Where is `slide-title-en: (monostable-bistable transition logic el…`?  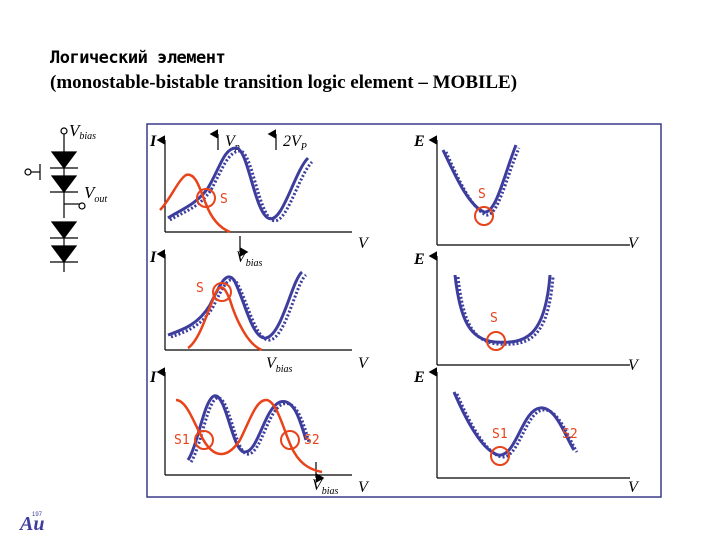
slide-title-en: (monostable-bistable transition logic el… is located at coordinates (284, 82).